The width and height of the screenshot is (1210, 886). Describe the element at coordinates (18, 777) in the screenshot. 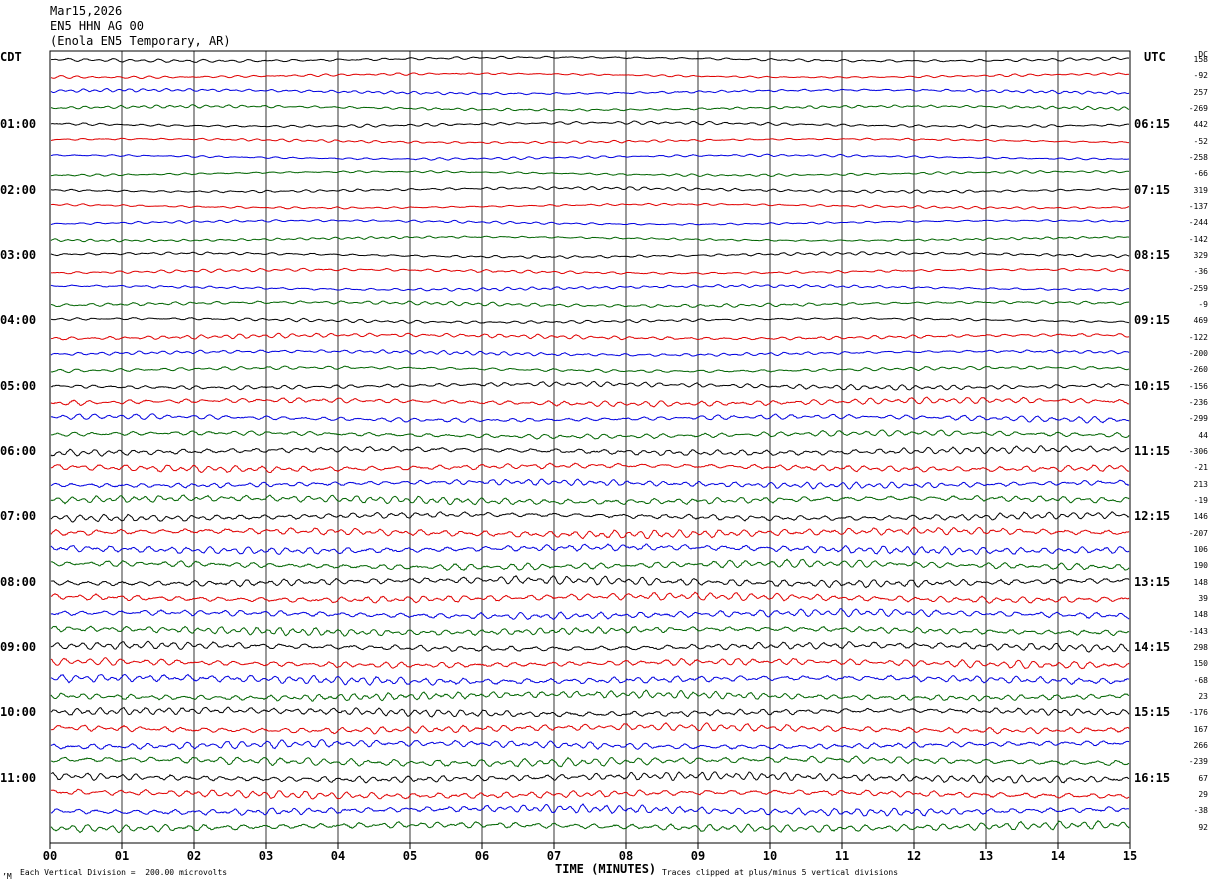

I see `left-hour-label: 11:00` at that location.